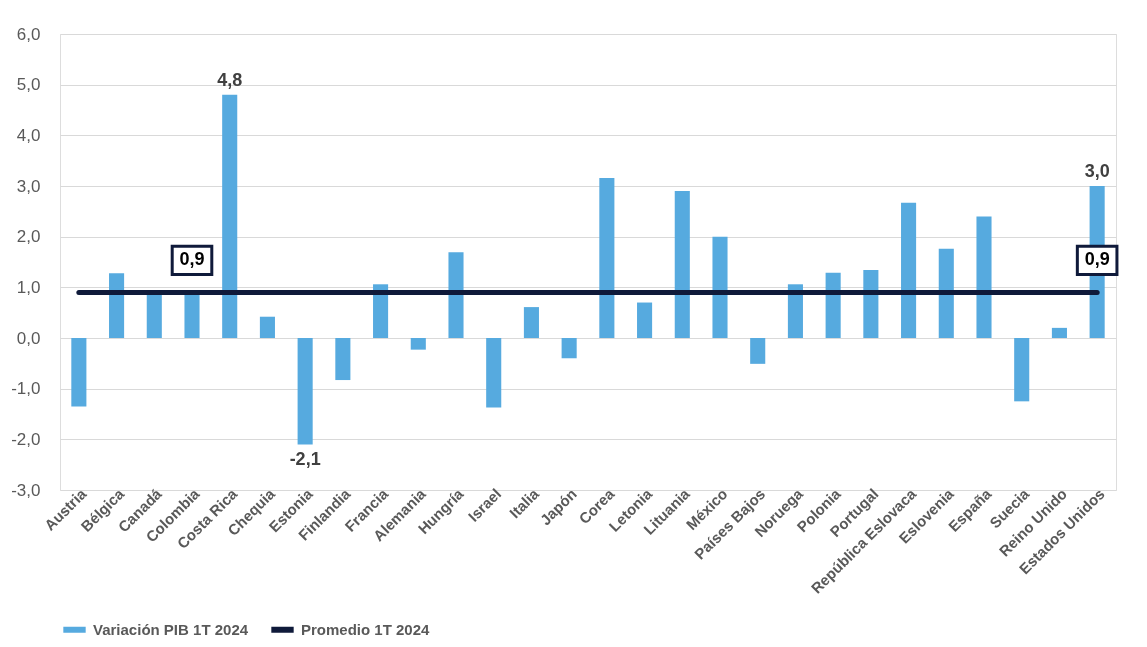 The image size is (1147, 647). Describe the element at coordinates (28, 338) in the screenshot. I see `y-tick-label: 0,0` at that location.